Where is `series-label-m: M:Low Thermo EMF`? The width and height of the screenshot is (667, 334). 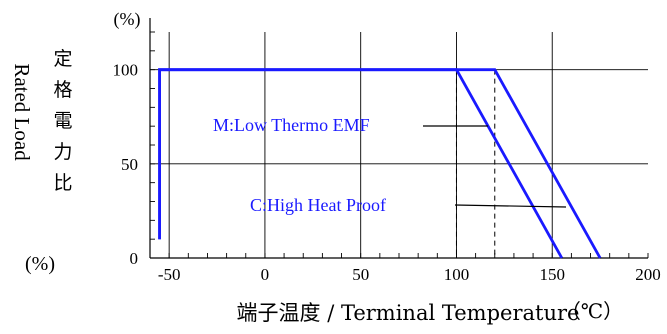 series-label-m: M:Low Thermo EMF is located at coordinates (291, 125).